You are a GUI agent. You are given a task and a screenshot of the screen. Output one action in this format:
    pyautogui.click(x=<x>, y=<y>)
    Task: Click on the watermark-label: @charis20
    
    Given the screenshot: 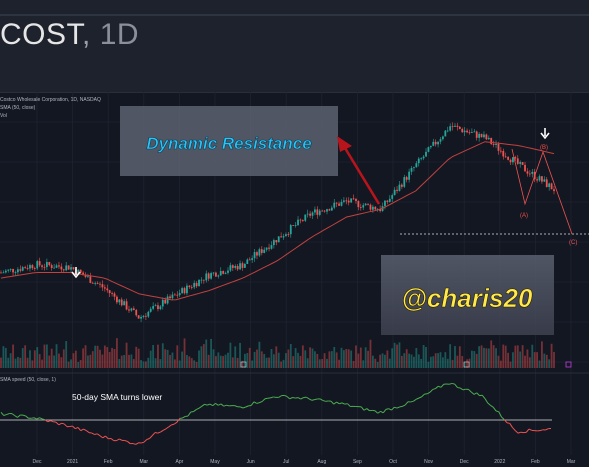 What is the action you would take?
    pyautogui.click(x=467, y=298)
    